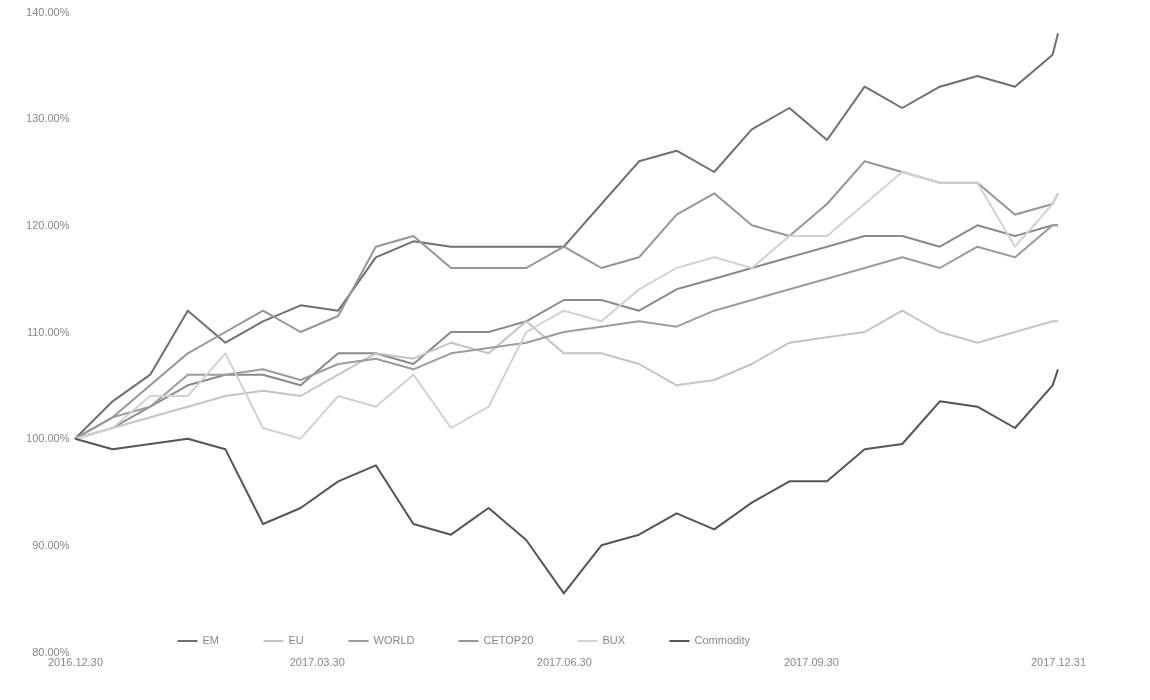 Image resolution: width=1150 pixels, height=700 pixels. What do you see at coordinates (48, 331) in the screenshot?
I see `y-tick-label: 110.00%` at bounding box center [48, 331].